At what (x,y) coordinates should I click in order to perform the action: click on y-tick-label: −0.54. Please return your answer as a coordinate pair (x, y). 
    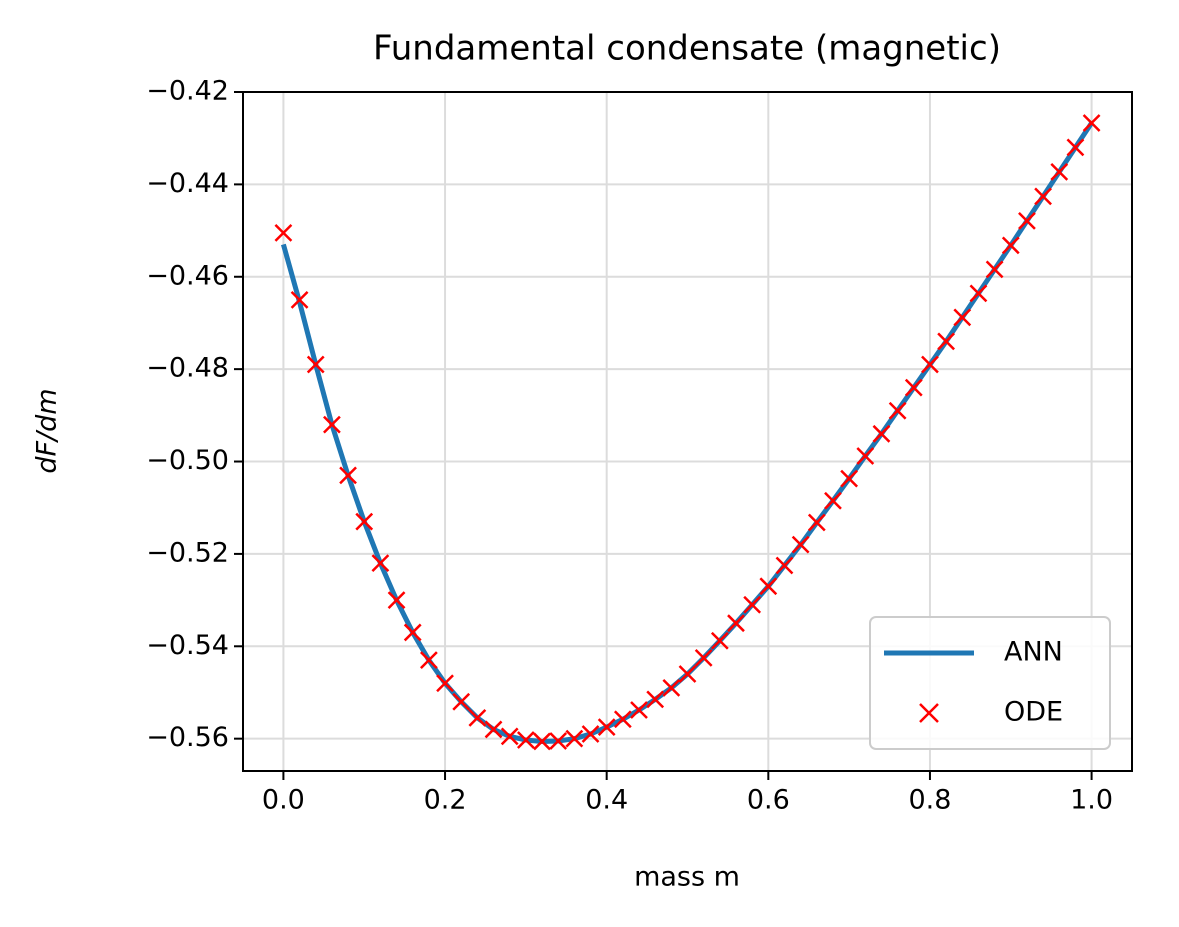
    Looking at the image, I should click on (187, 645).